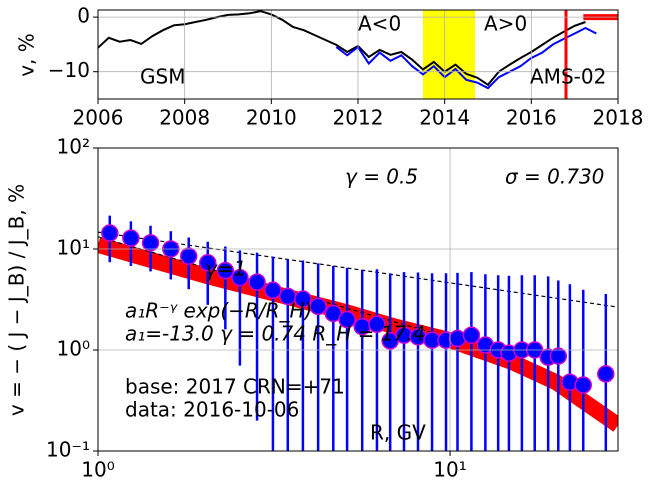  I want to click on annotation: A>0, so click(505, 24).